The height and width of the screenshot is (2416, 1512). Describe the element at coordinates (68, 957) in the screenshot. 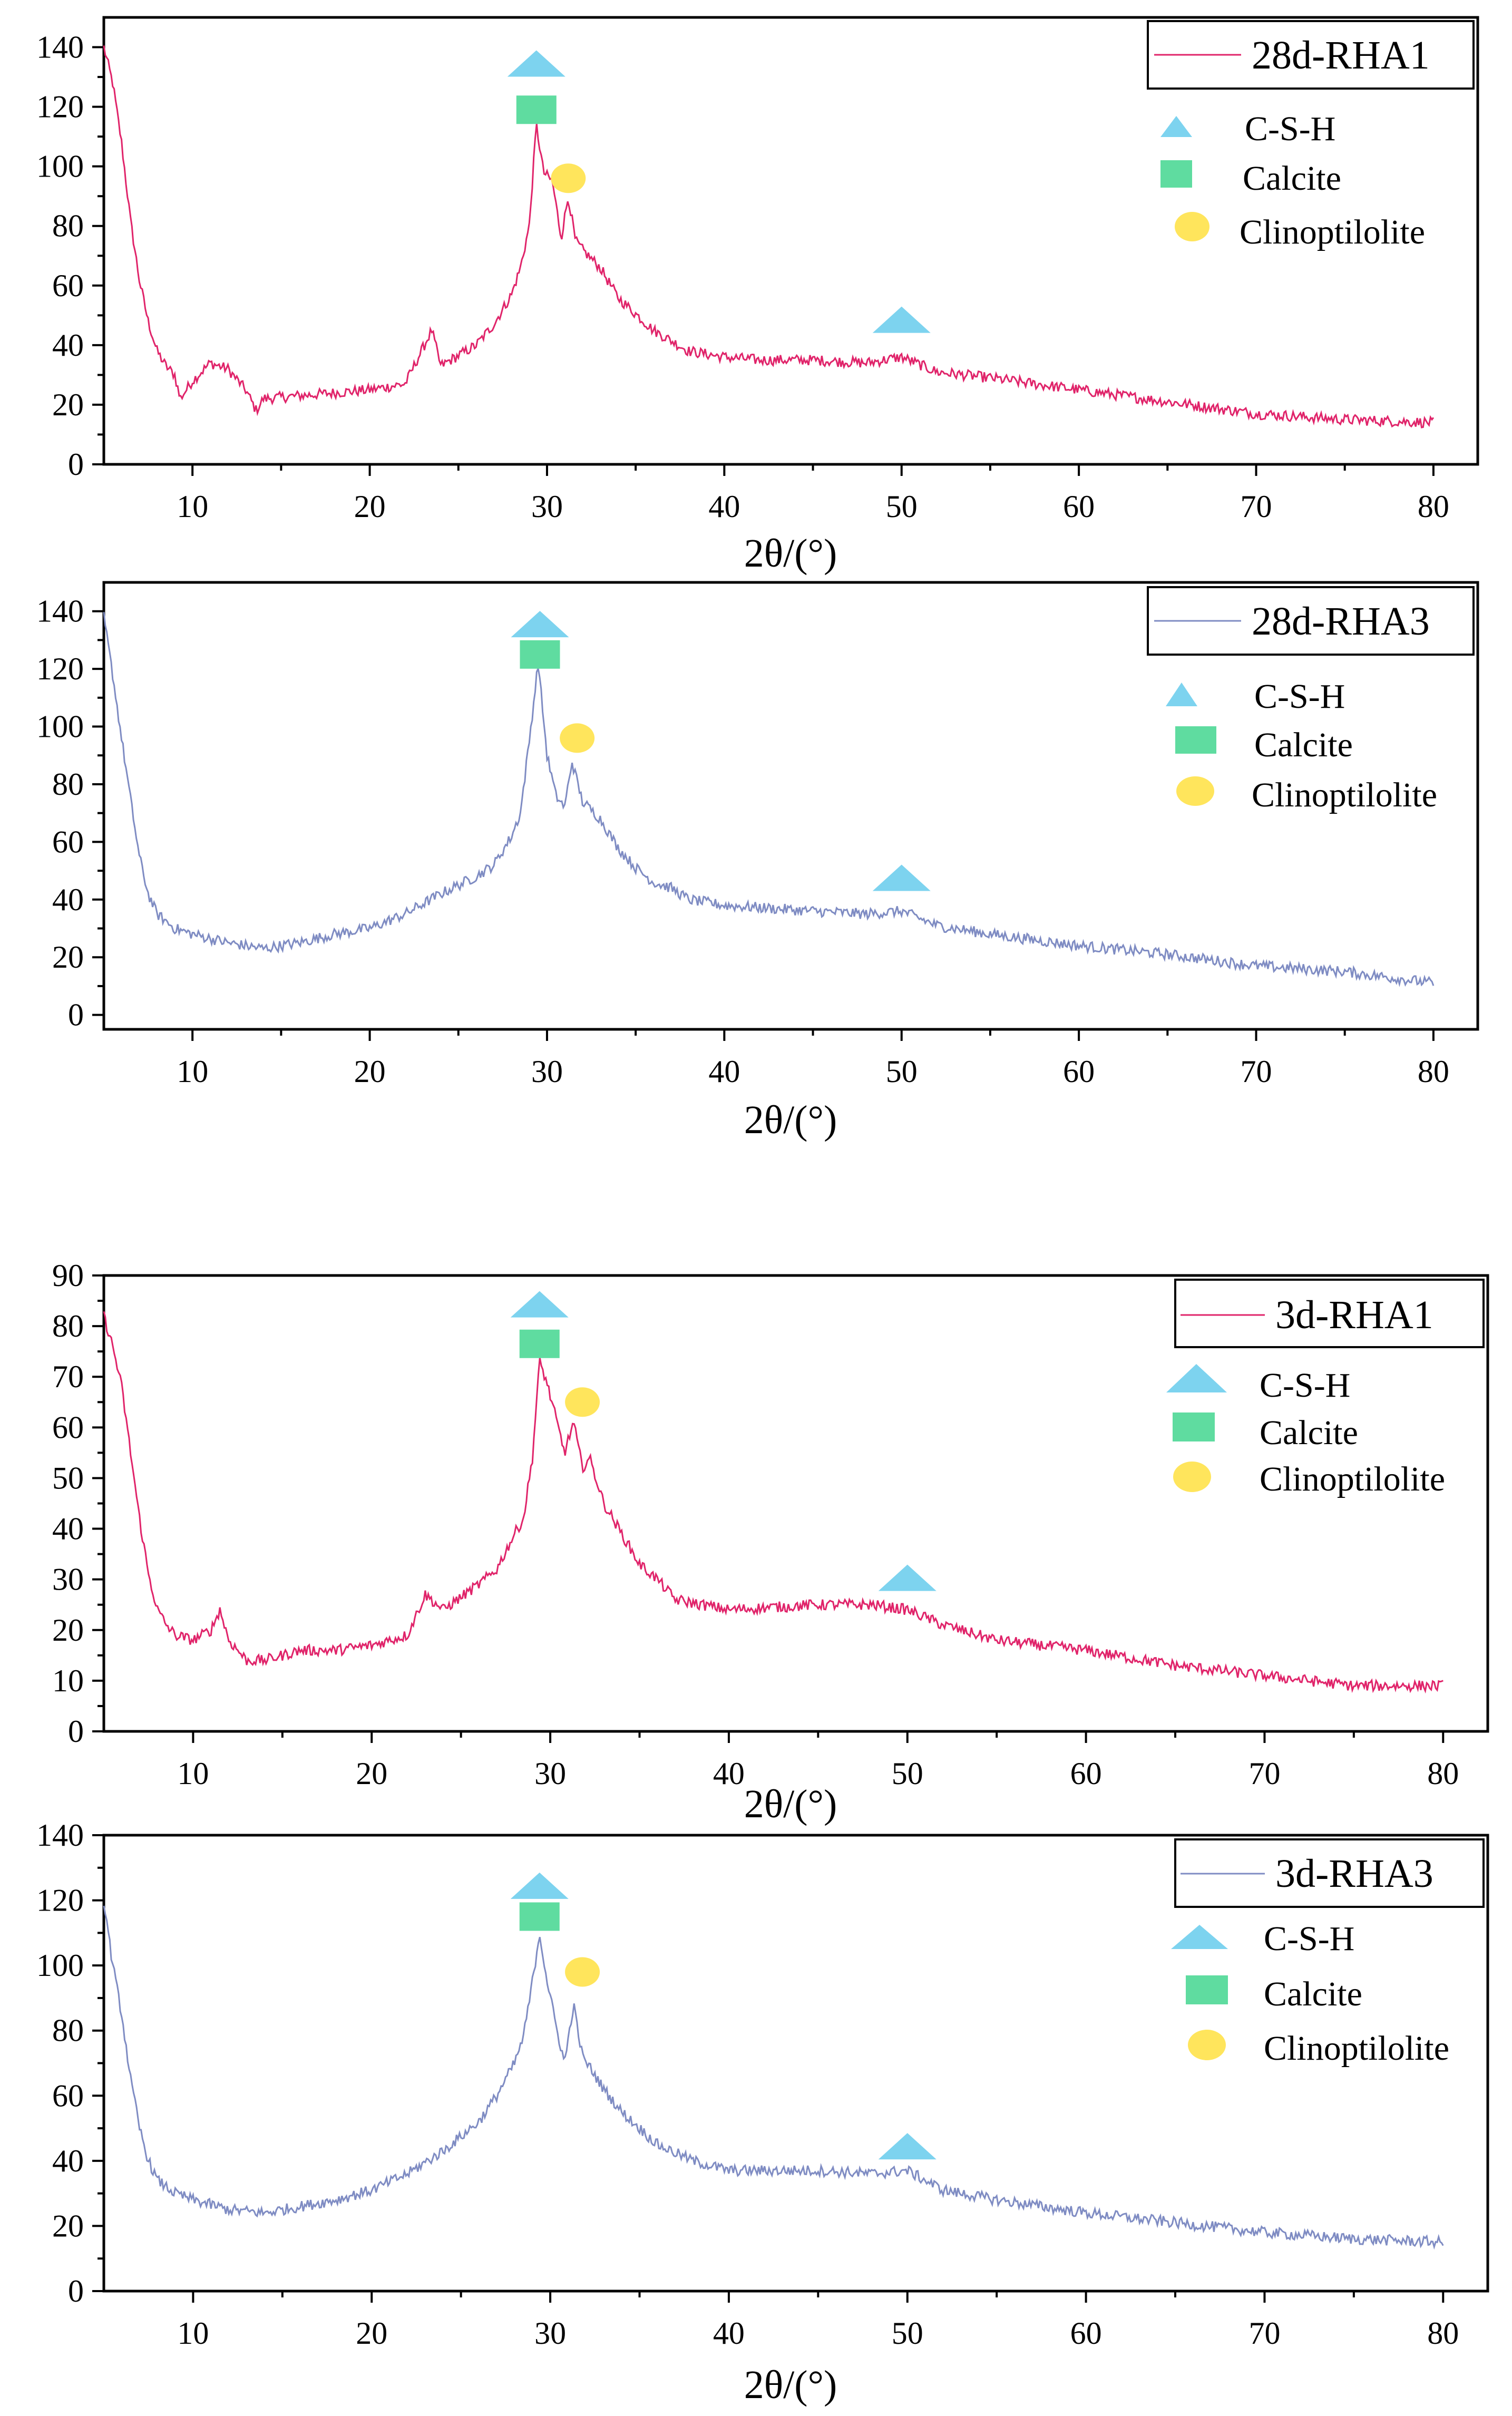

I see `y-tick-label: 20` at that location.